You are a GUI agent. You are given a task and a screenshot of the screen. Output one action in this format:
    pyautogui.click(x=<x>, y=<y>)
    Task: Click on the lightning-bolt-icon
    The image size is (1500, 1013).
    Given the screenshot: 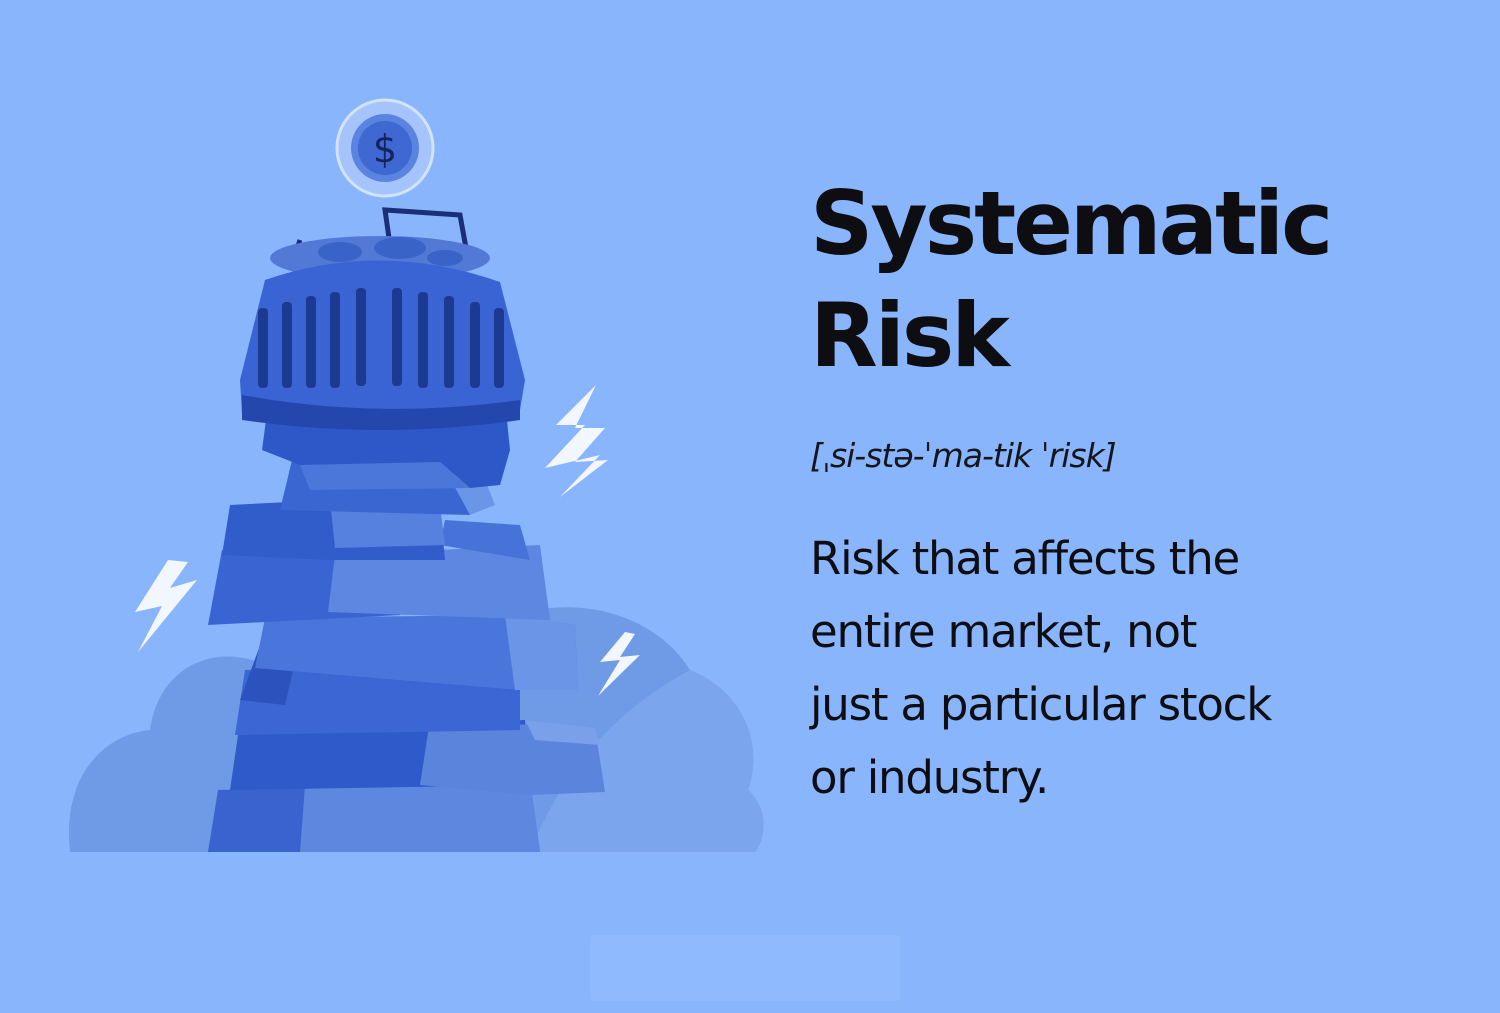 What is the action you would take?
    pyautogui.click(x=387, y=540)
    